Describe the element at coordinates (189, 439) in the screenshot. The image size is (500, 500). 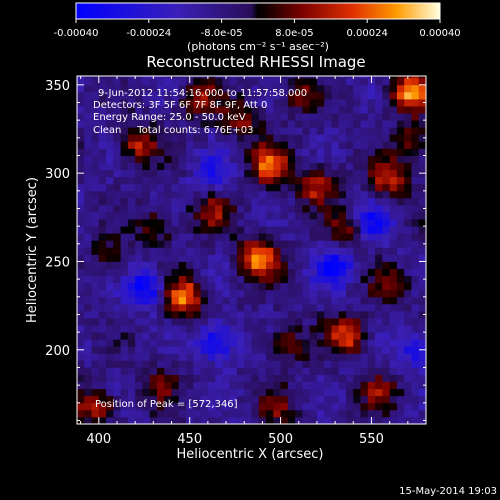
I see `x-tick-label: 450` at that location.